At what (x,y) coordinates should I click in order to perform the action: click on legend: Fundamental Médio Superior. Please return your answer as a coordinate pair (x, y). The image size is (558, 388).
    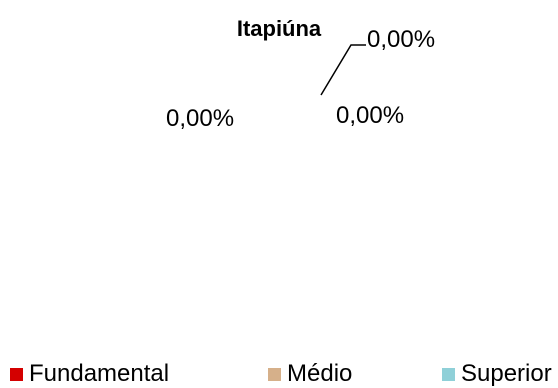
    Looking at the image, I should click on (279, 375).